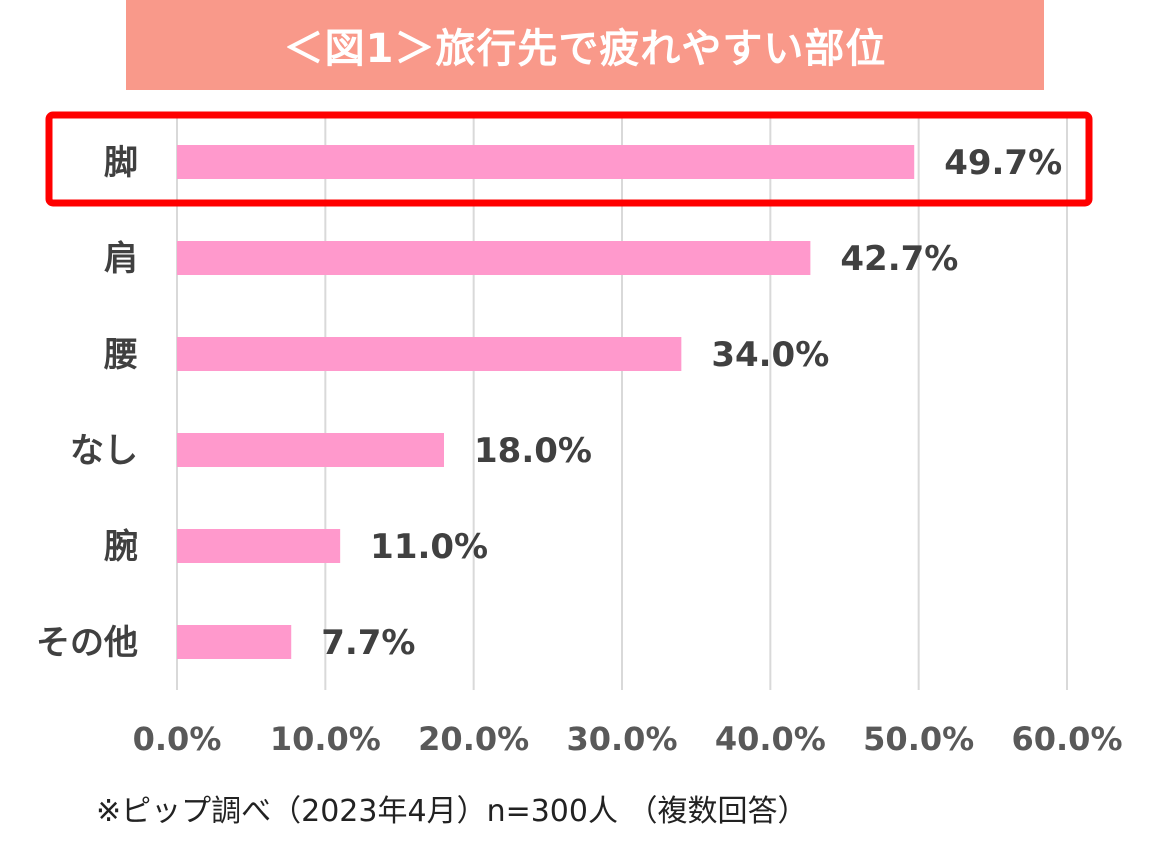  What do you see at coordinates (121, 259) in the screenshot?
I see `category-label: 肩` at bounding box center [121, 259].